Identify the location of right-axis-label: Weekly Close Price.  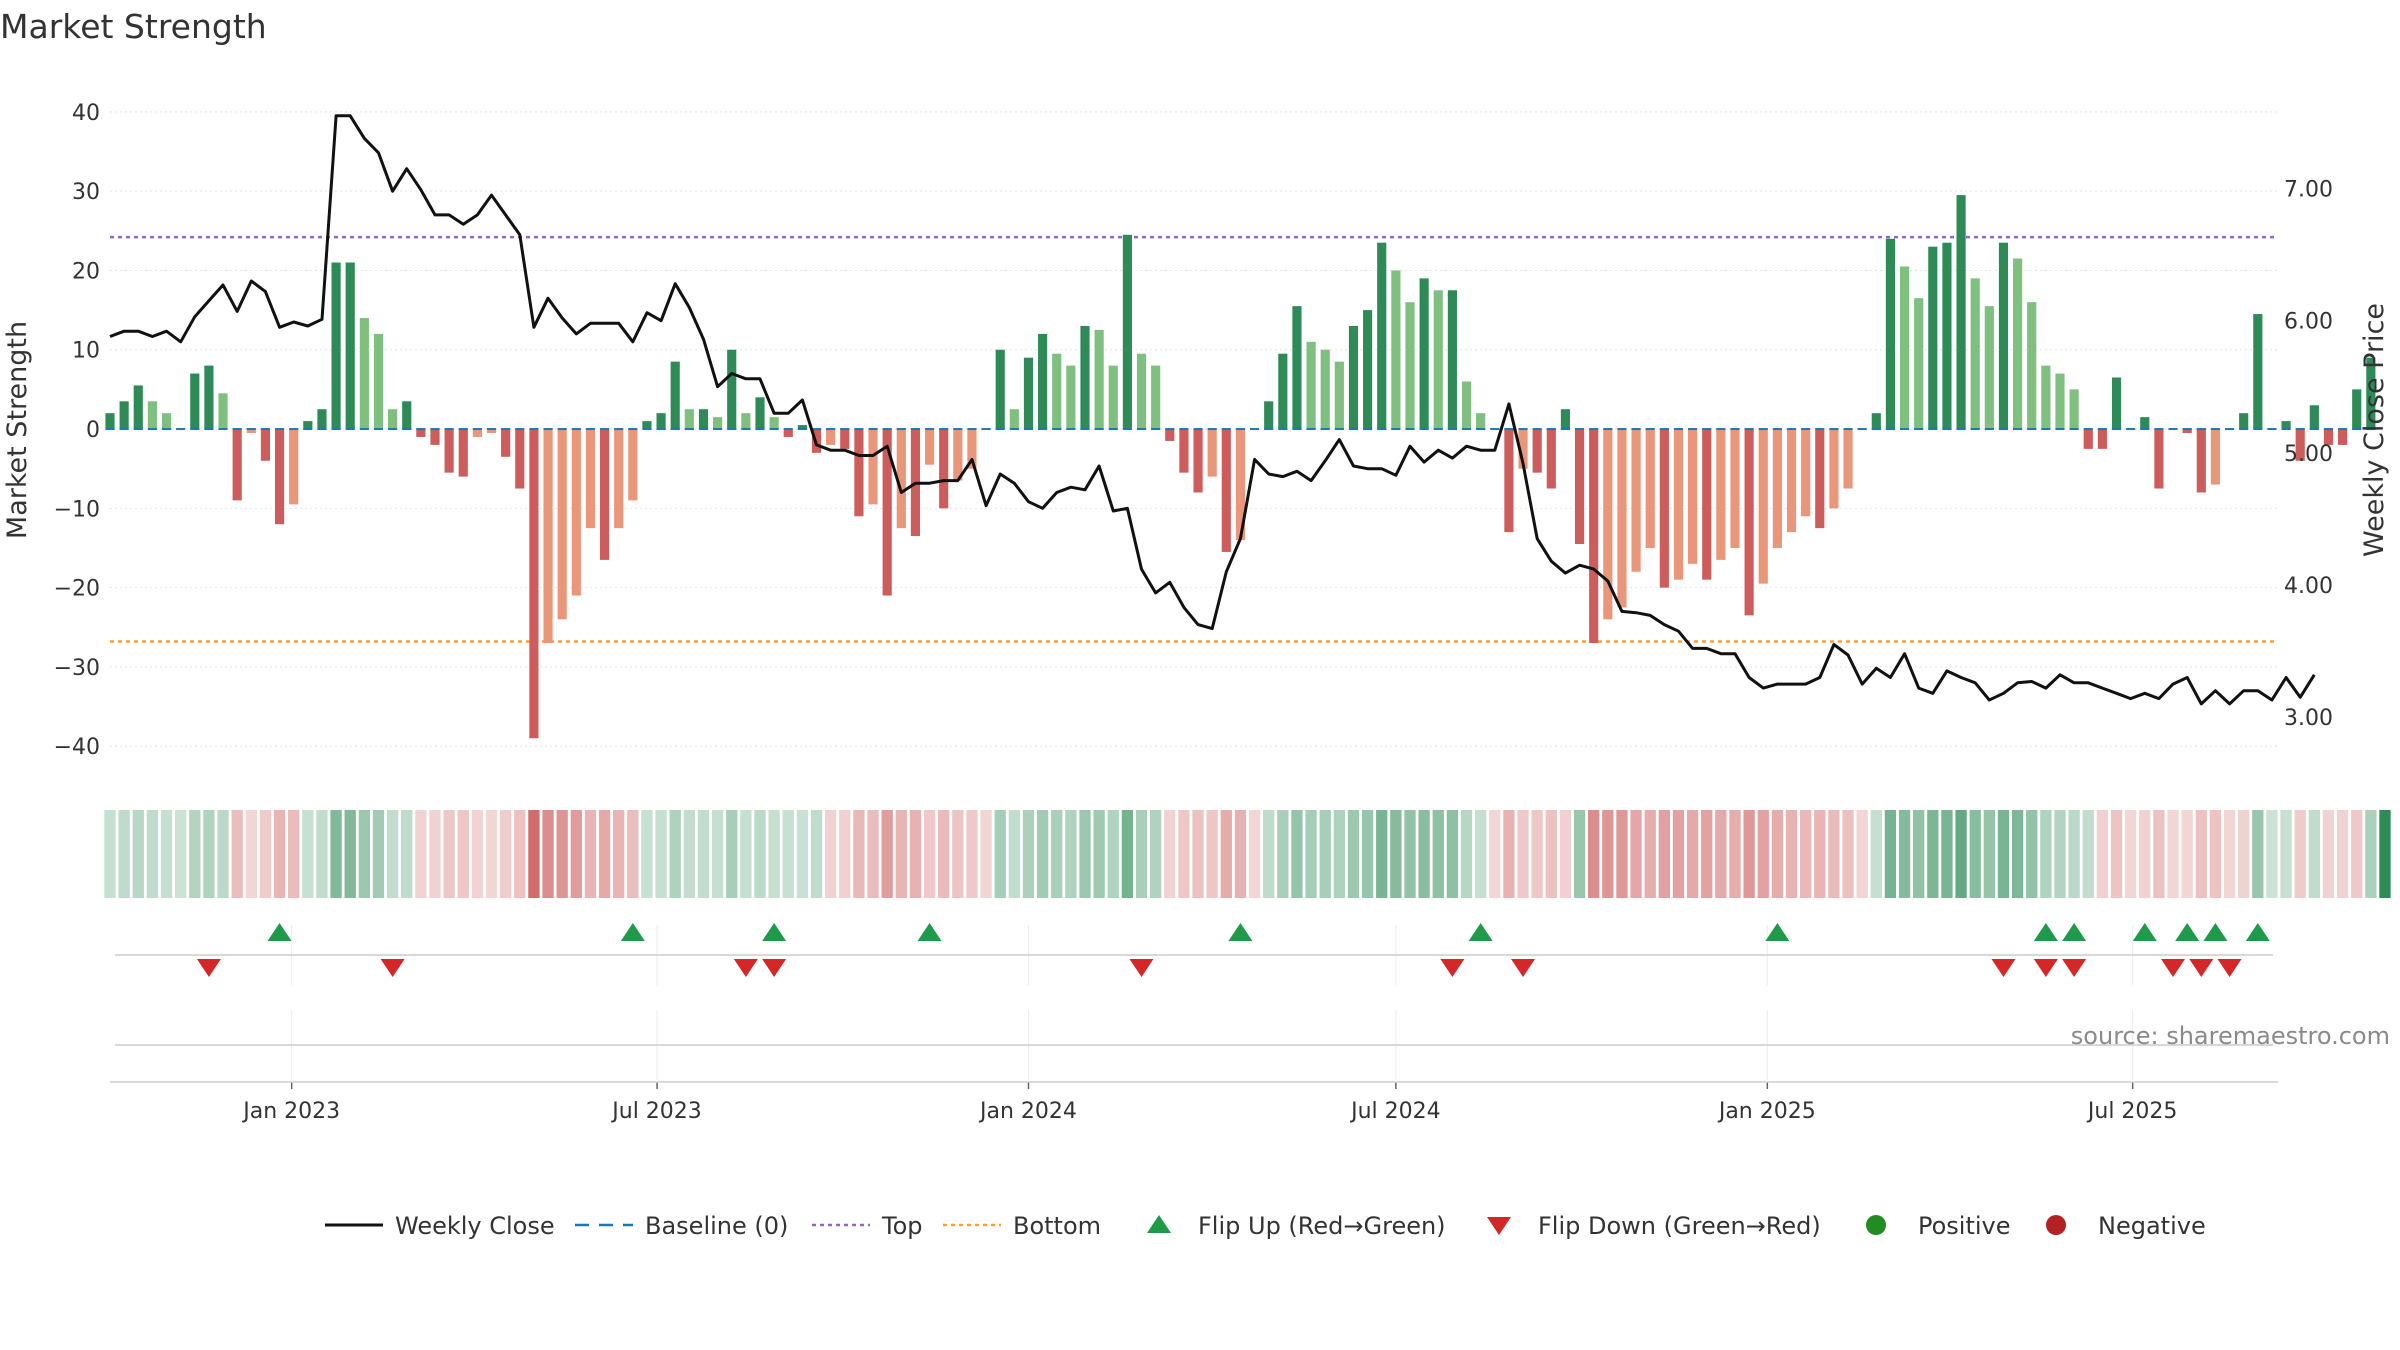
(2374, 430).